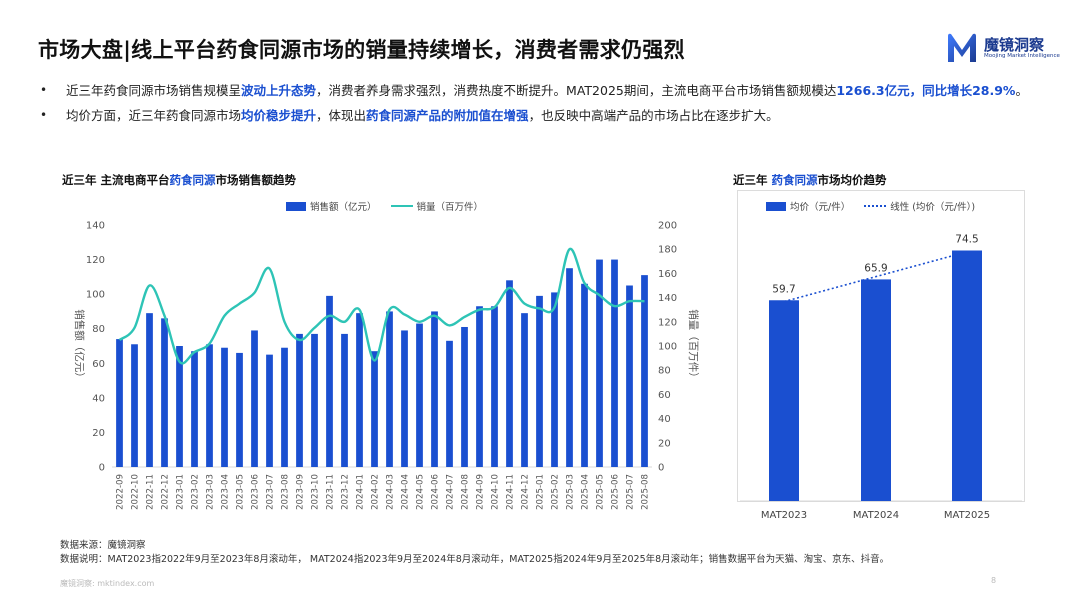  What do you see at coordinates (967, 515) in the screenshot?
I see `right-x-tick-label: MAT2025` at bounding box center [967, 515].